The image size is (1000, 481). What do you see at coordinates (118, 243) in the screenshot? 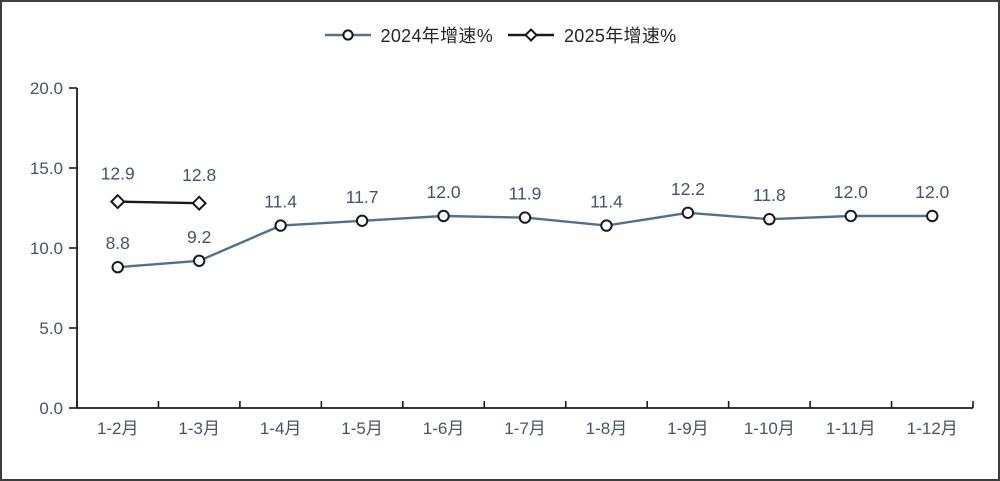
I see `data-label: 8.8` at bounding box center [118, 243].